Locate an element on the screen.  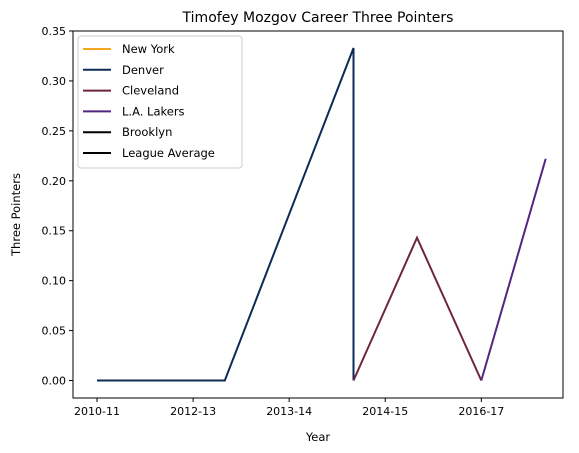
legend-entry-label: Cleveland is located at coordinates (150, 91).